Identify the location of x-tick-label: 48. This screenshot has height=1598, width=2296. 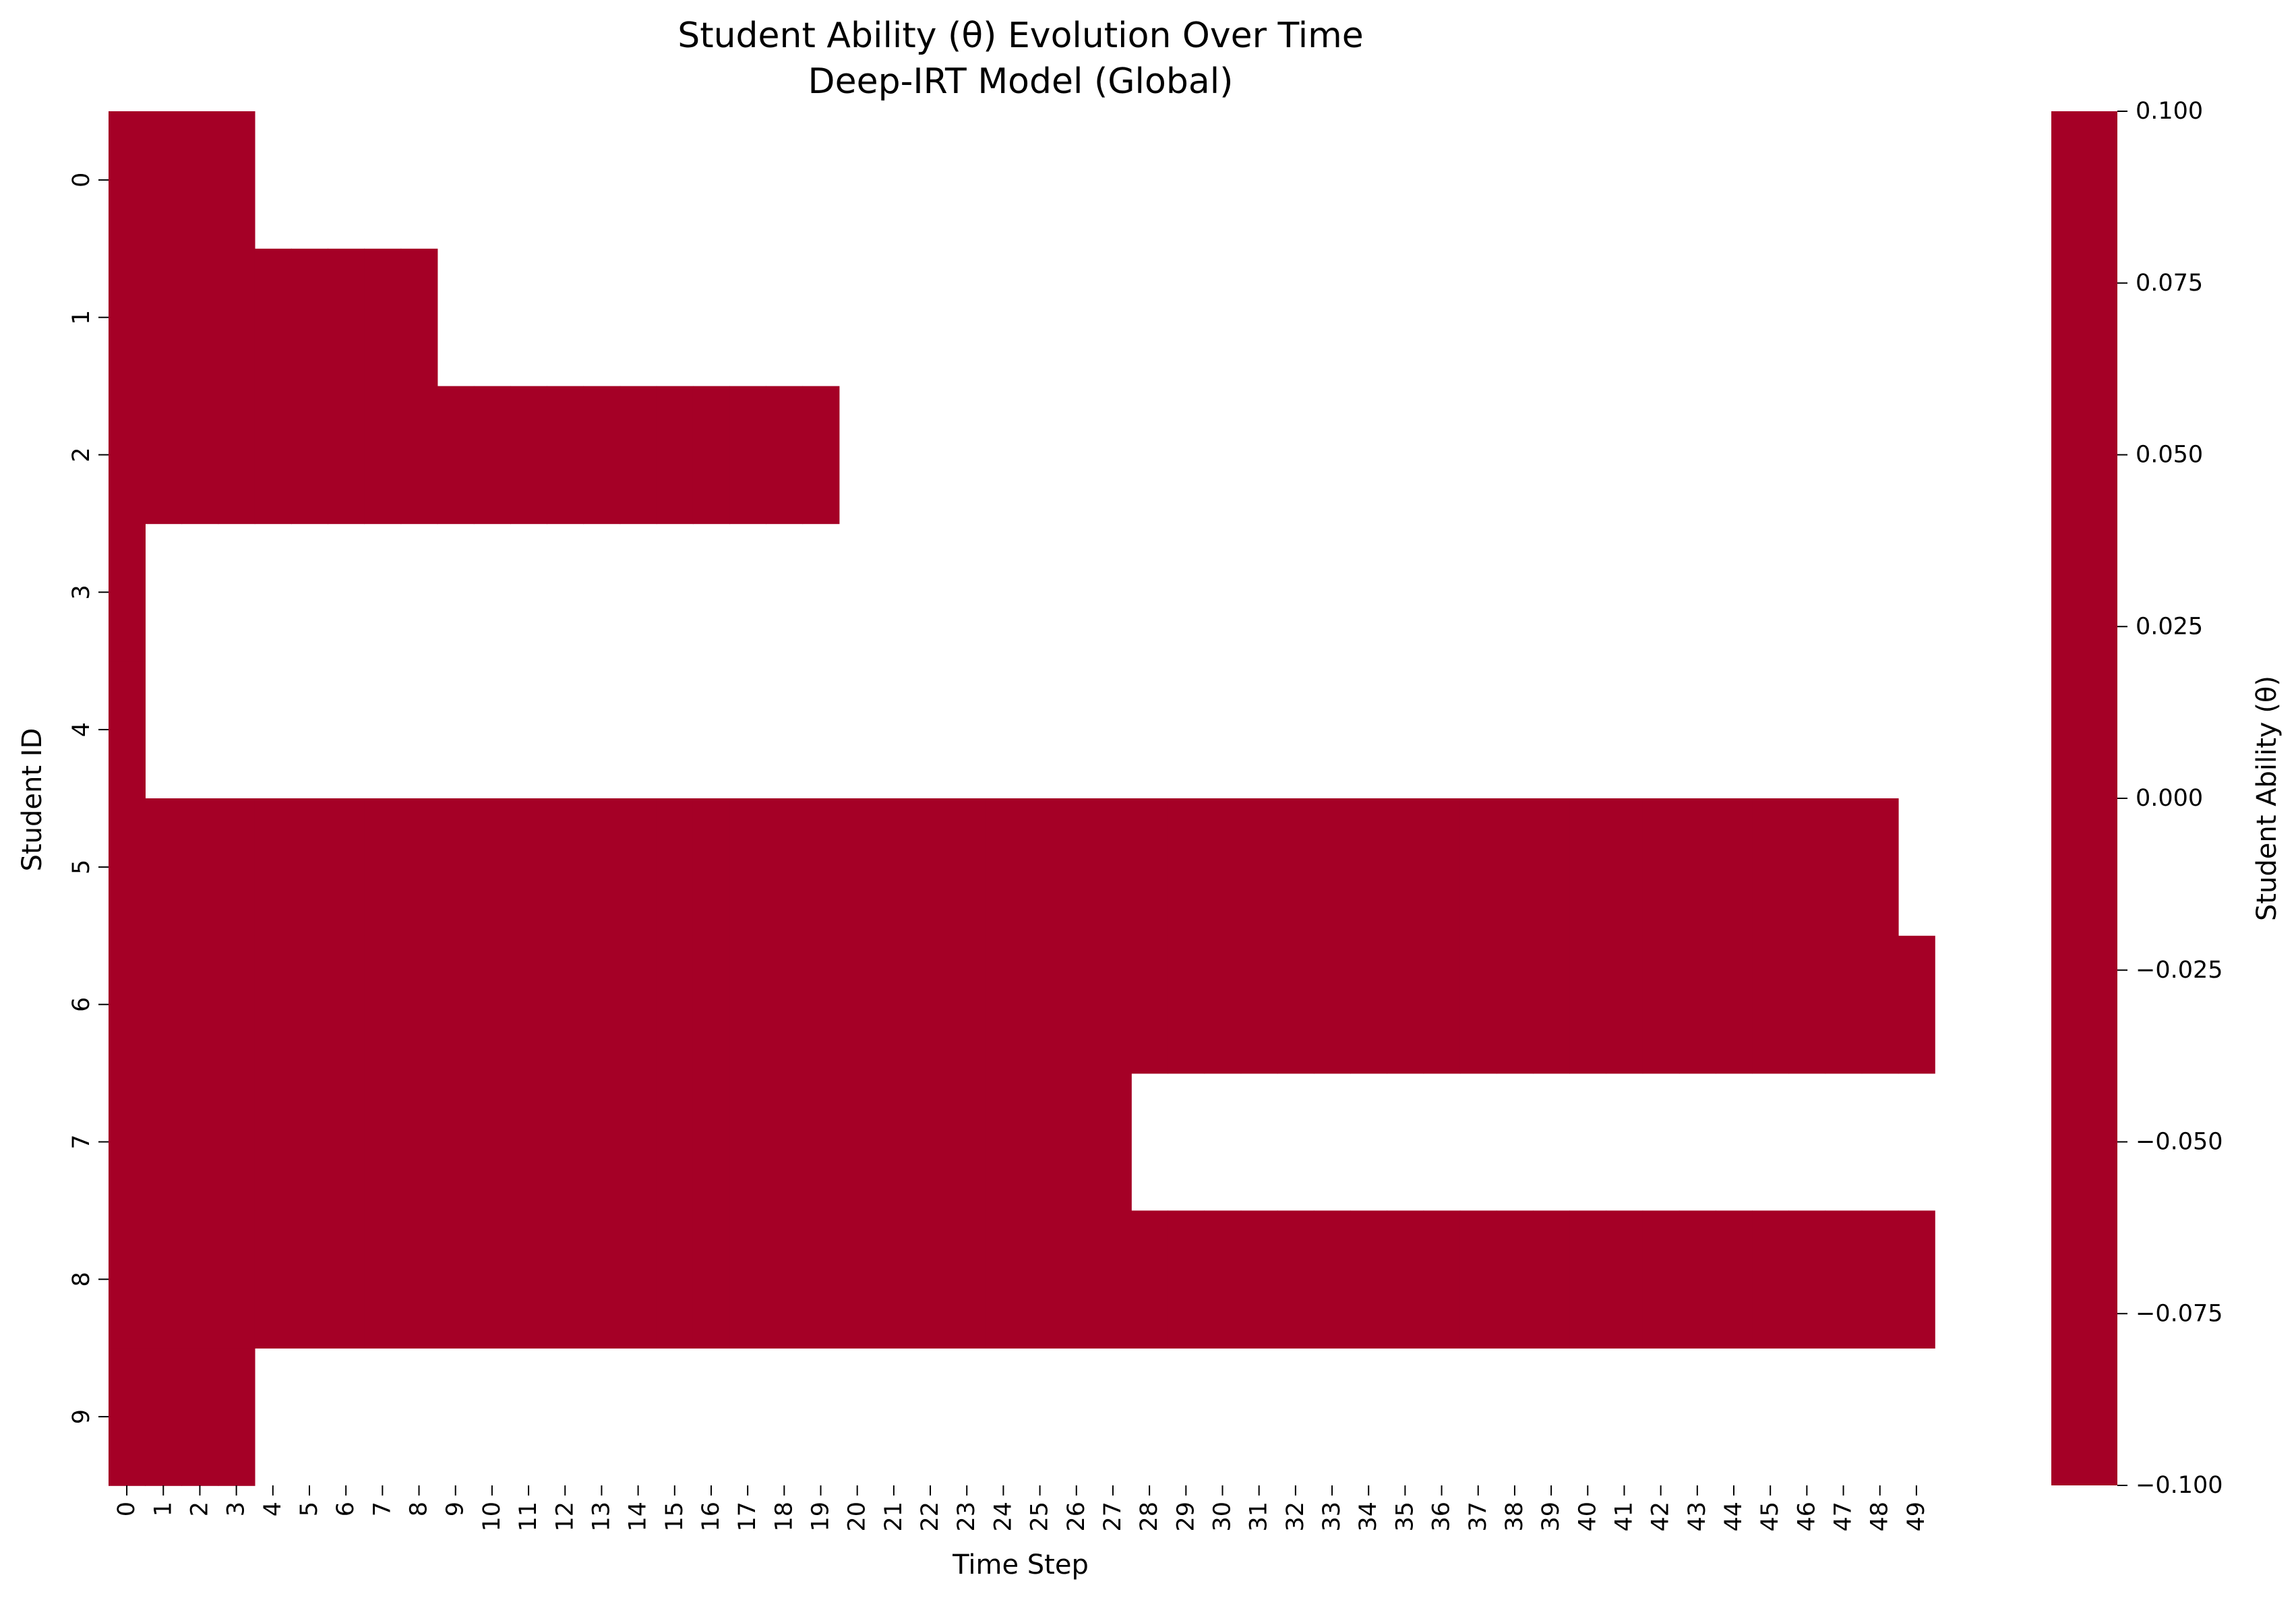
(1880, 1517).